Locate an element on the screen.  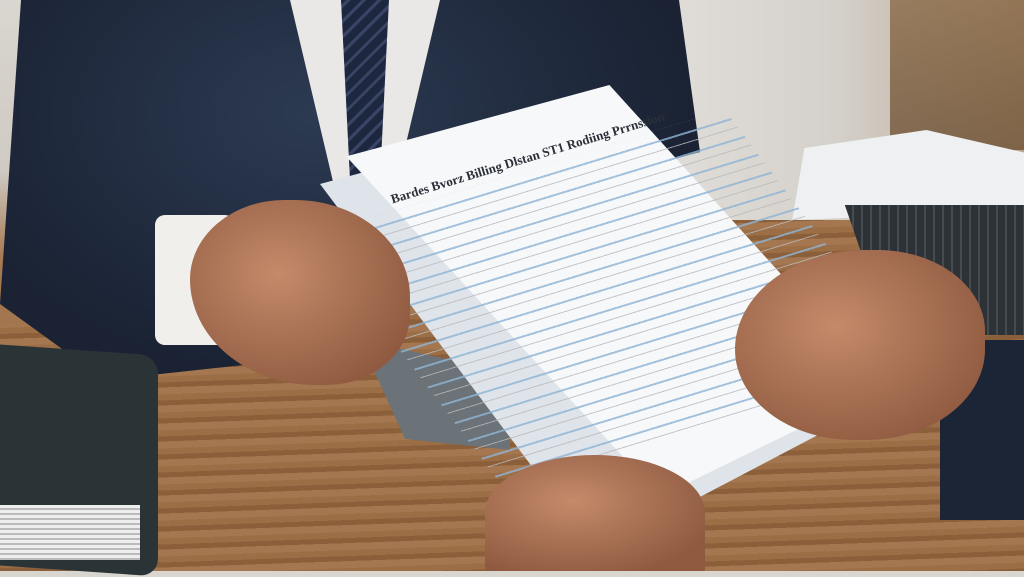
left-hand is located at coordinates (300, 292).